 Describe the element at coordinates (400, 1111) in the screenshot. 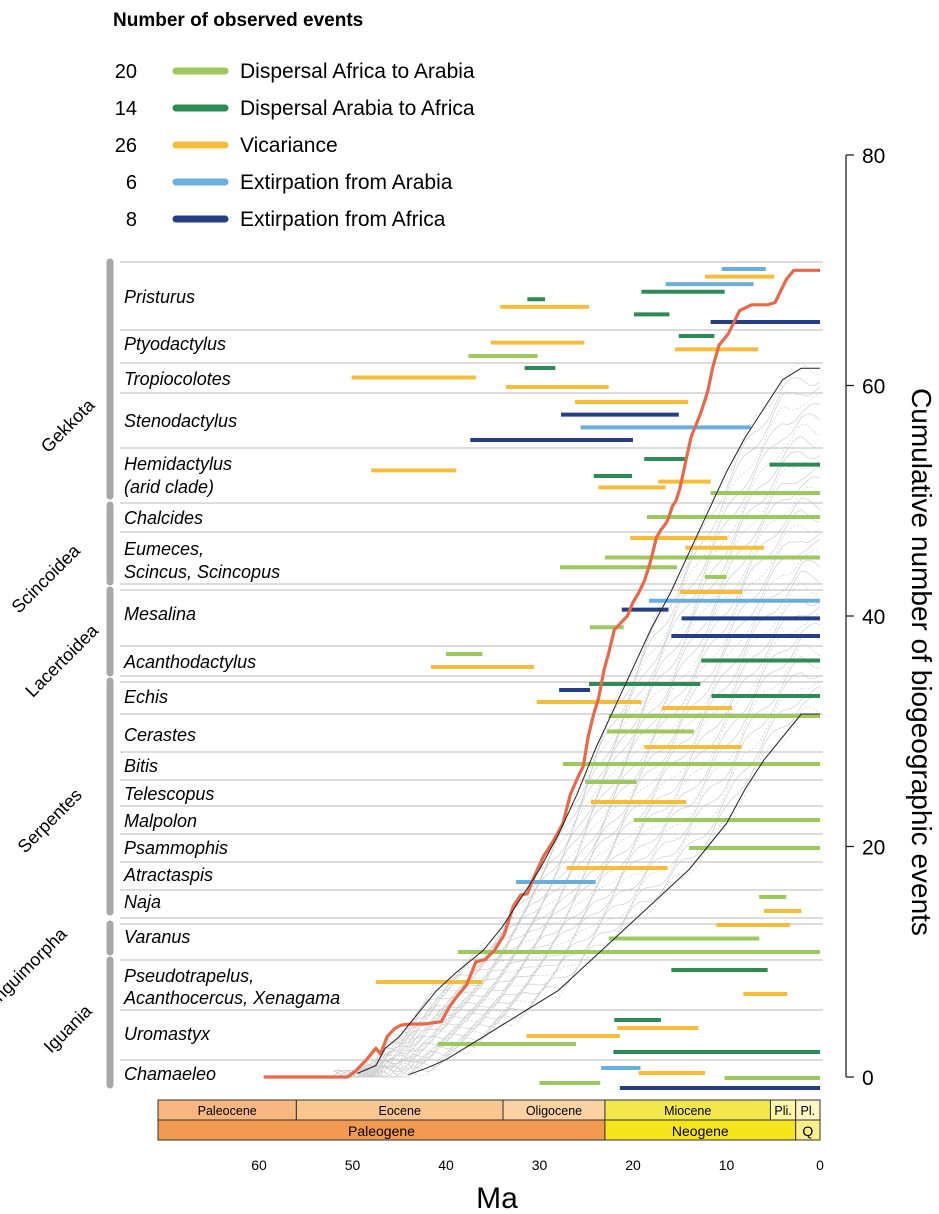

I see `epoch-label: Eocene` at that location.